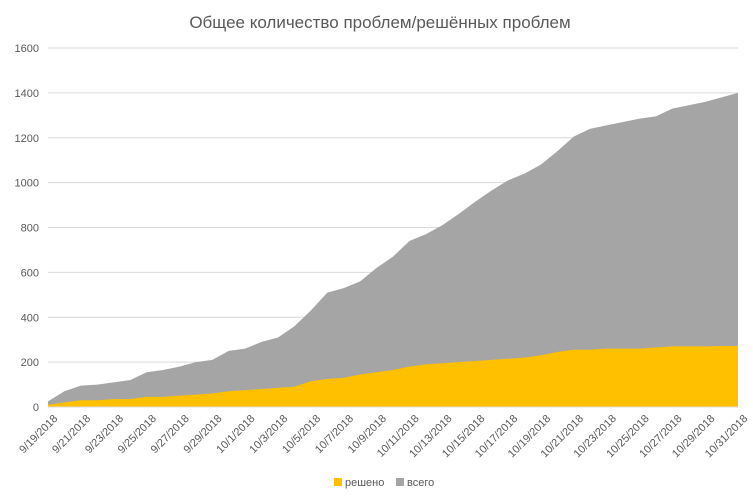 The height and width of the screenshot is (498, 753). Describe the element at coordinates (27, 94) in the screenshot. I see `y-tick-label: 1400` at that location.